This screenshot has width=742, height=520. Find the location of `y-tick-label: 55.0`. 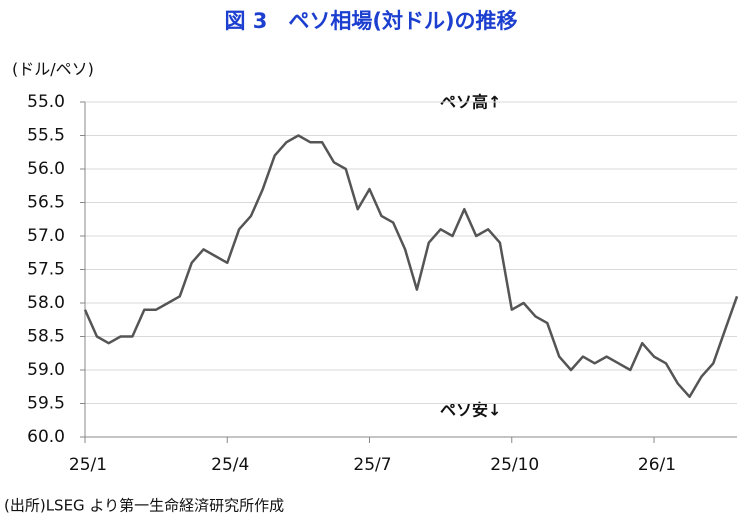

y-tick-label: 55.0 is located at coordinates (46, 102).